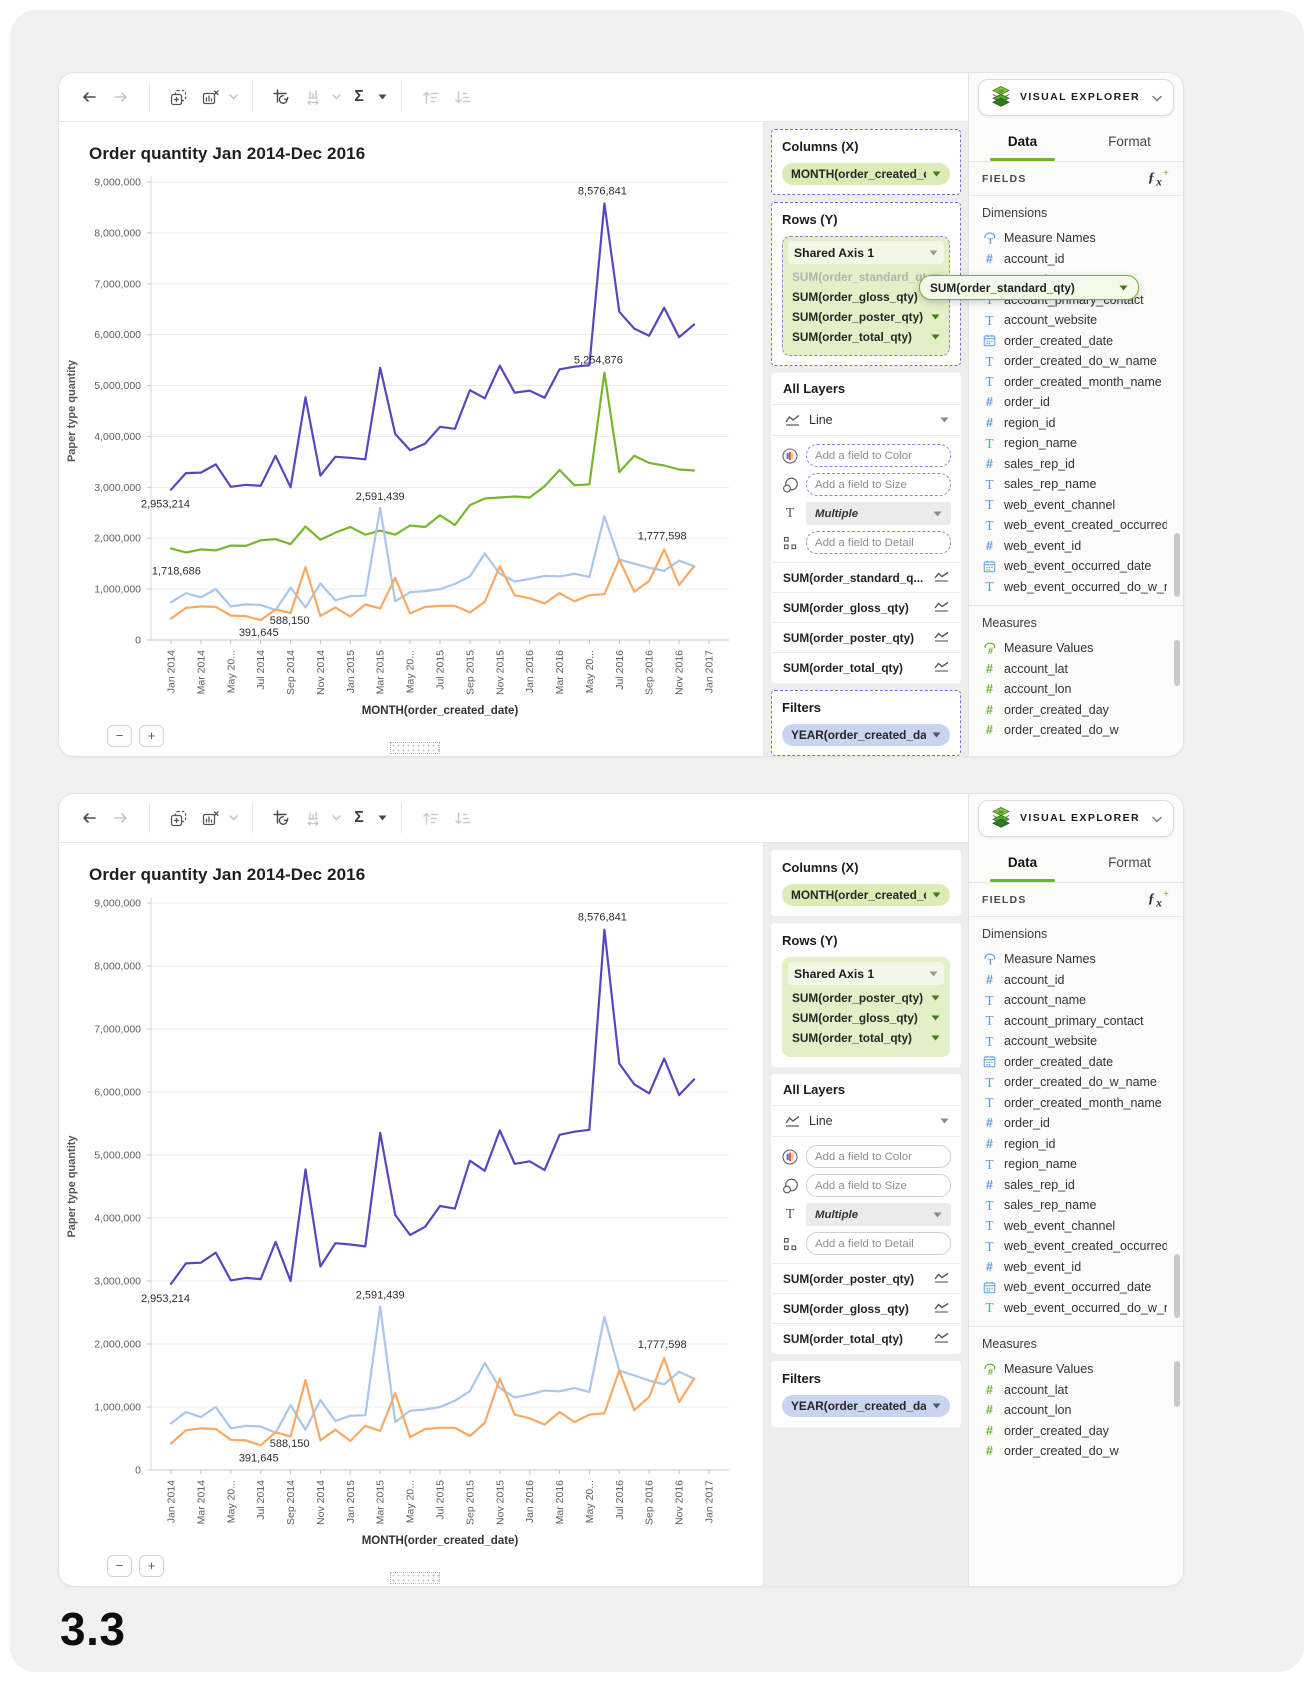 The height and width of the screenshot is (1682, 1314). Describe the element at coordinates (866, 277) in the screenshot. I see `rows-shelf-pill: SUM(order_standard_qty)` at that location.